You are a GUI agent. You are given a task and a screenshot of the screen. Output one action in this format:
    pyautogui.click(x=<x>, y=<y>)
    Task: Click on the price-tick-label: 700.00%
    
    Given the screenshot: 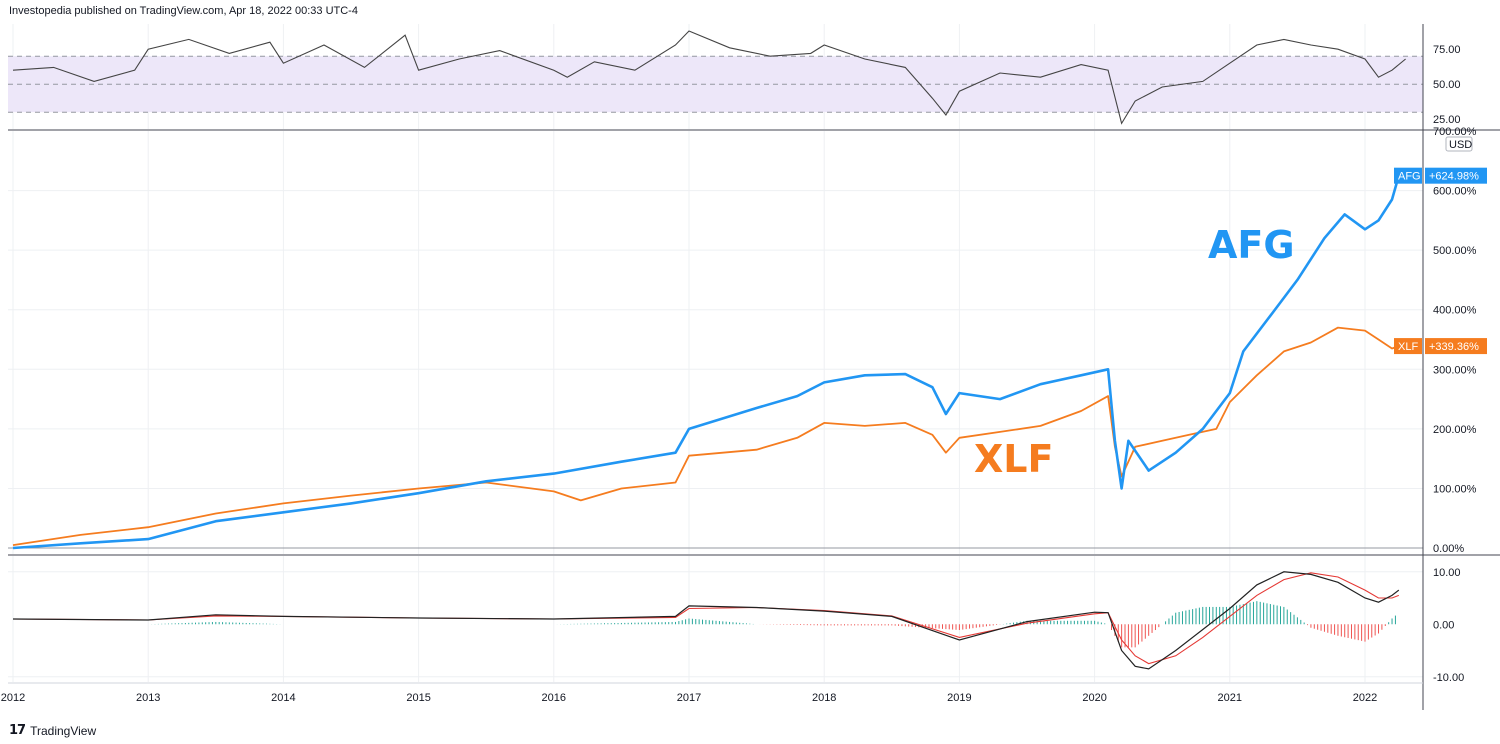 What is the action you would take?
    pyautogui.click(x=1455, y=132)
    